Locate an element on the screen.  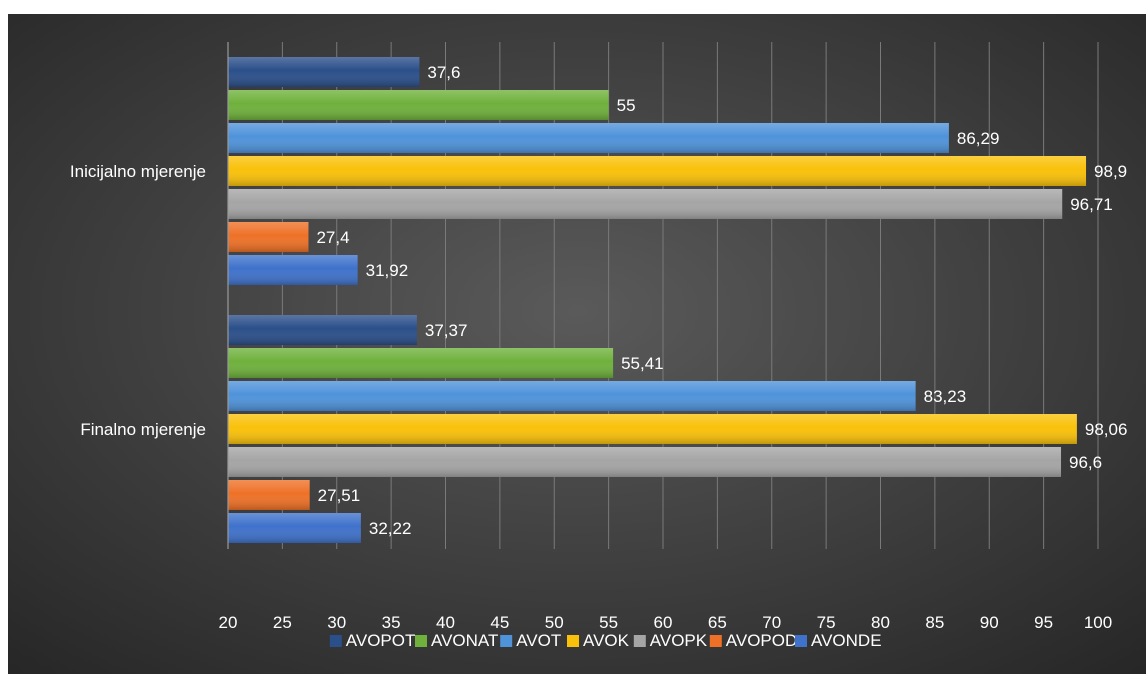
x-tick-label: 35 is located at coordinates (391, 622).